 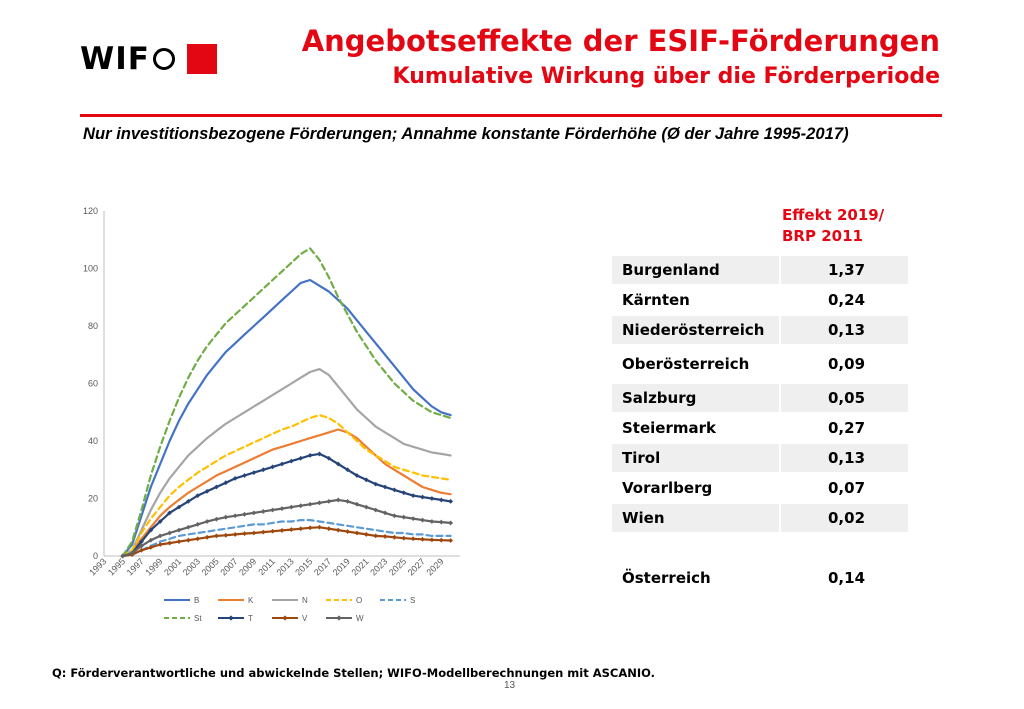 What do you see at coordinates (643, 518) in the screenshot?
I see `region-name: Wien` at bounding box center [643, 518].